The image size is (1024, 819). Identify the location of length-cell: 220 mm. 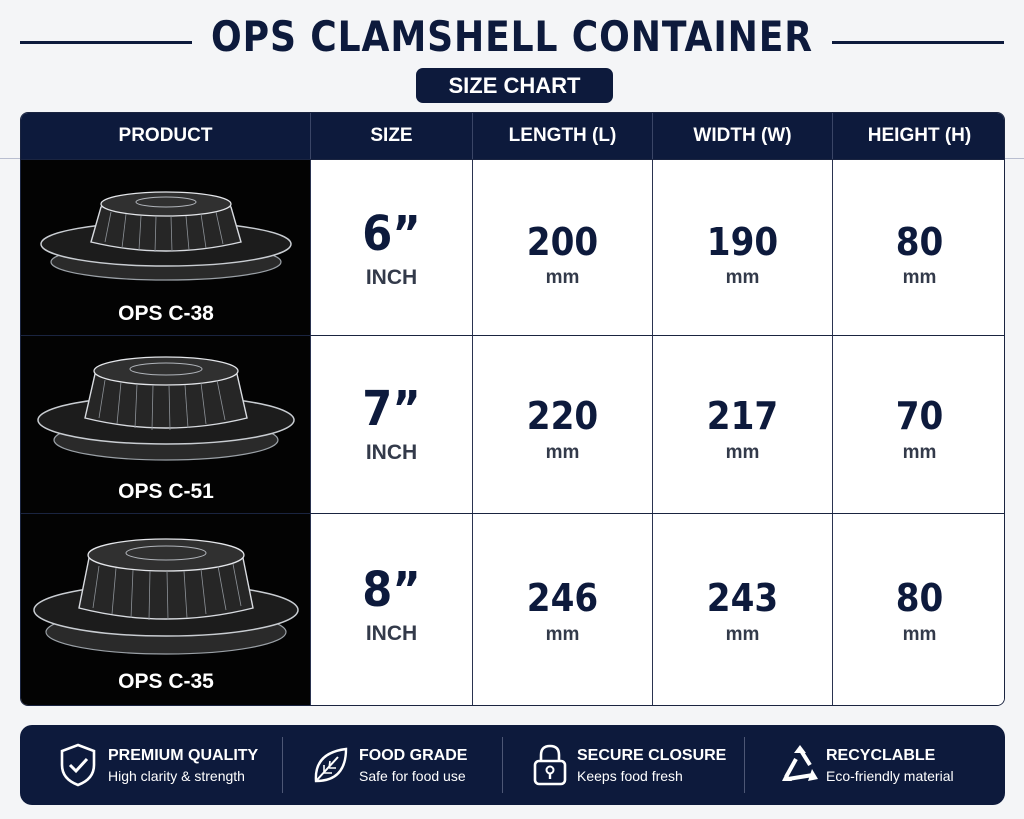
(563, 424).